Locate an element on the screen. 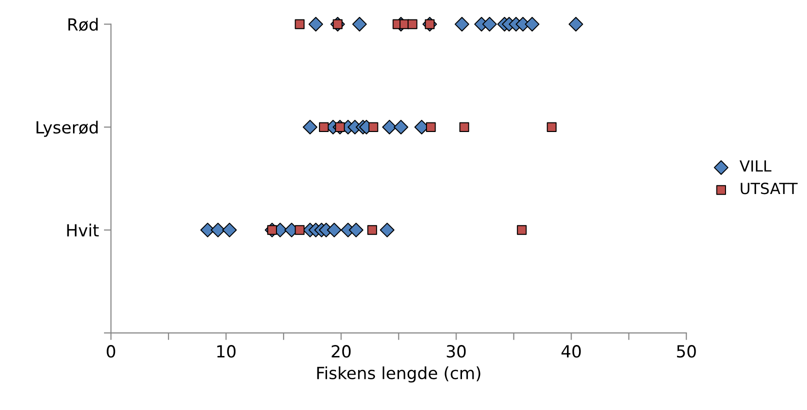 Image resolution: width=807 pixels, height=410 pixels. x-tick-label: 10 is located at coordinates (226, 351).